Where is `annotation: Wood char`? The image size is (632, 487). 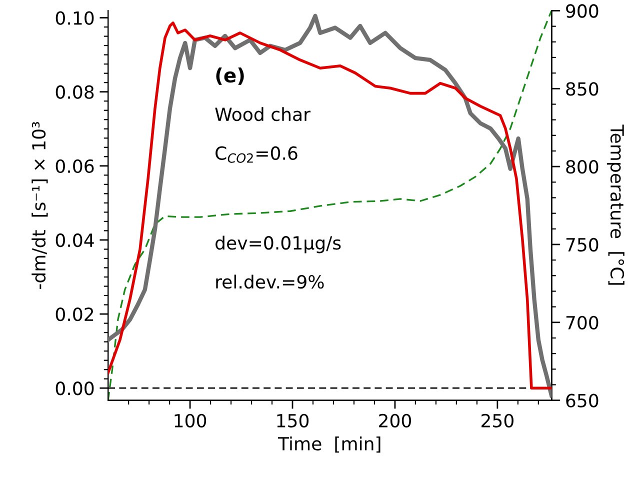 annotation: Wood char is located at coordinates (262, 114).